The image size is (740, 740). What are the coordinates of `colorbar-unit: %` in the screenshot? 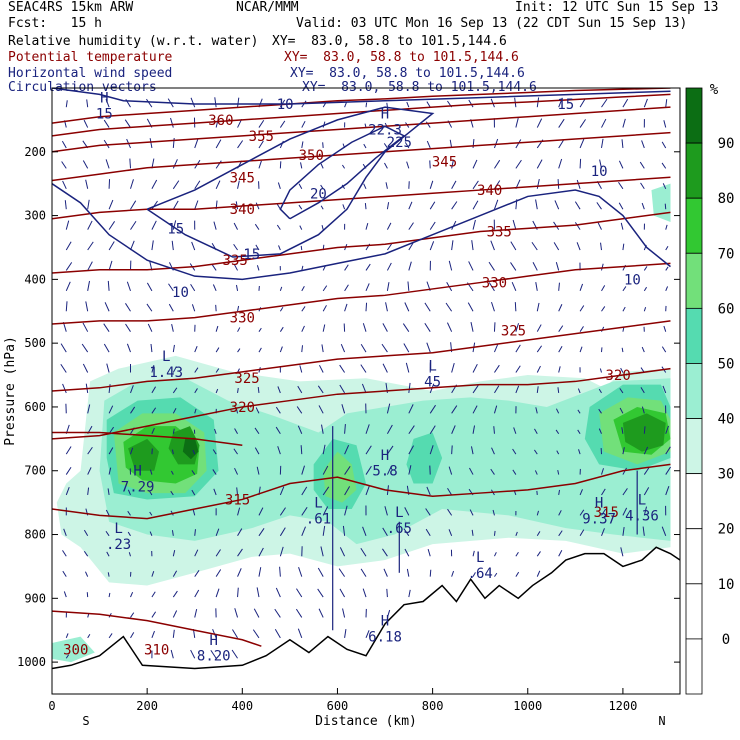 It's located at (714, 90).